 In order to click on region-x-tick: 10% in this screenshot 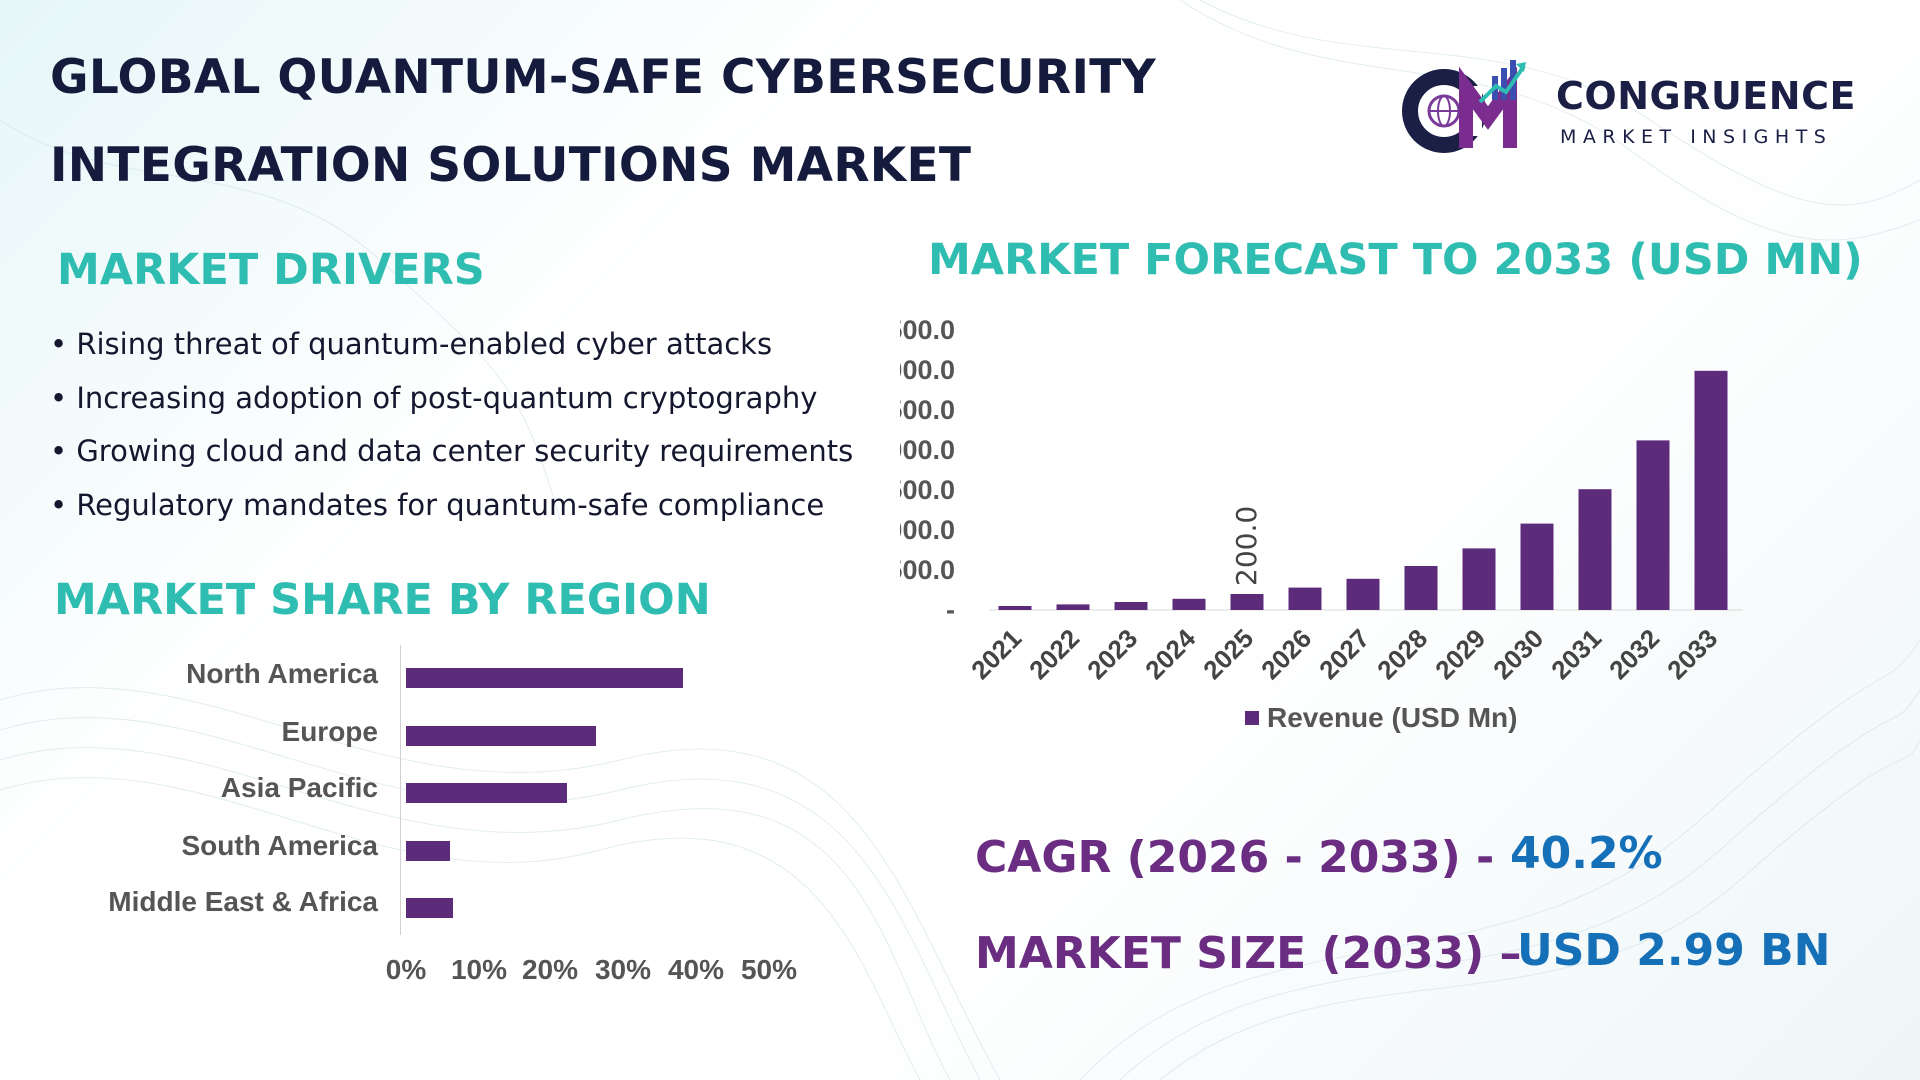, I will do `click(479, 969)`.